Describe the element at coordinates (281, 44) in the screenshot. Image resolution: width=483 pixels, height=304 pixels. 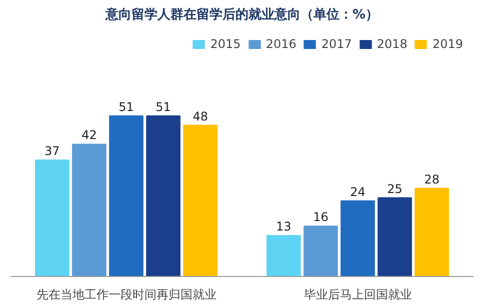
I see `legend-label: 2016` at that location.